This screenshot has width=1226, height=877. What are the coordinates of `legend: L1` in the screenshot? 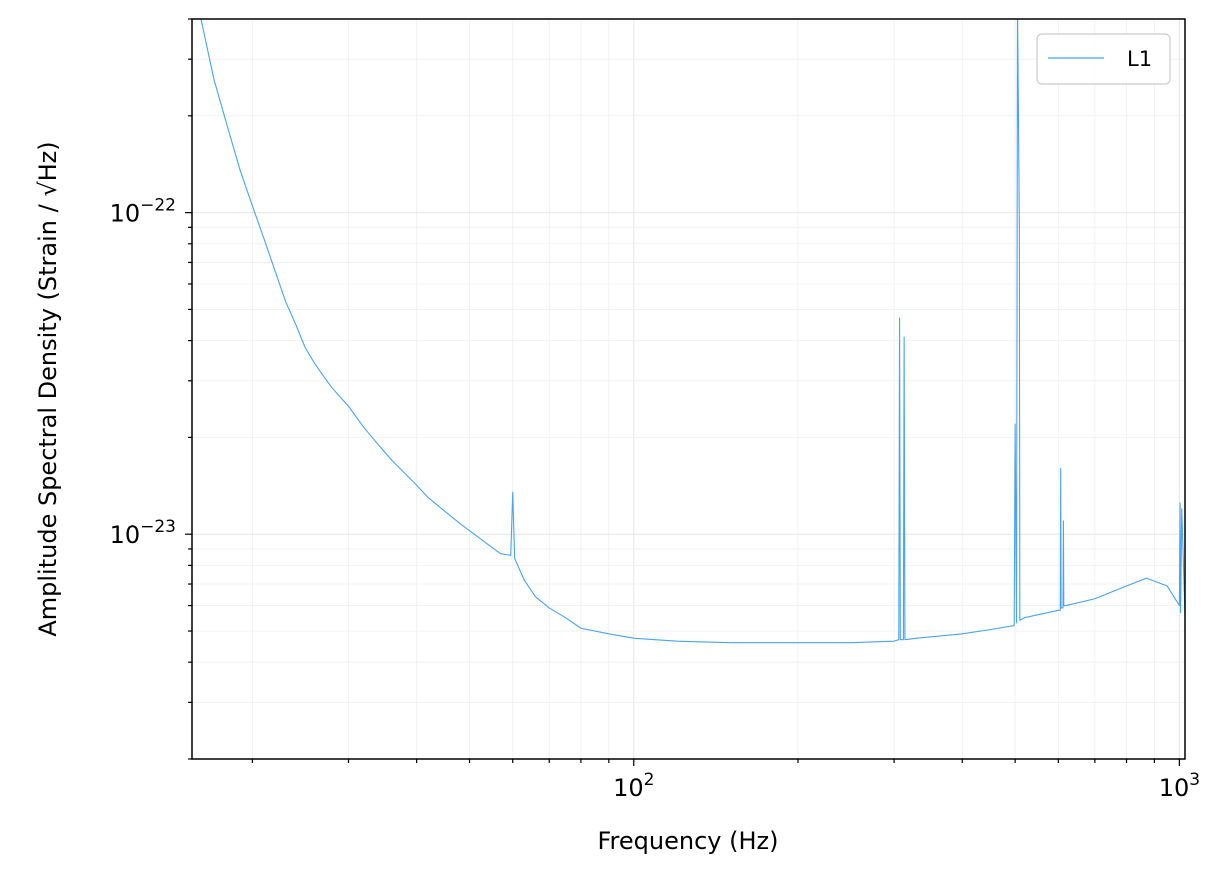 It's located at (1103, 59).